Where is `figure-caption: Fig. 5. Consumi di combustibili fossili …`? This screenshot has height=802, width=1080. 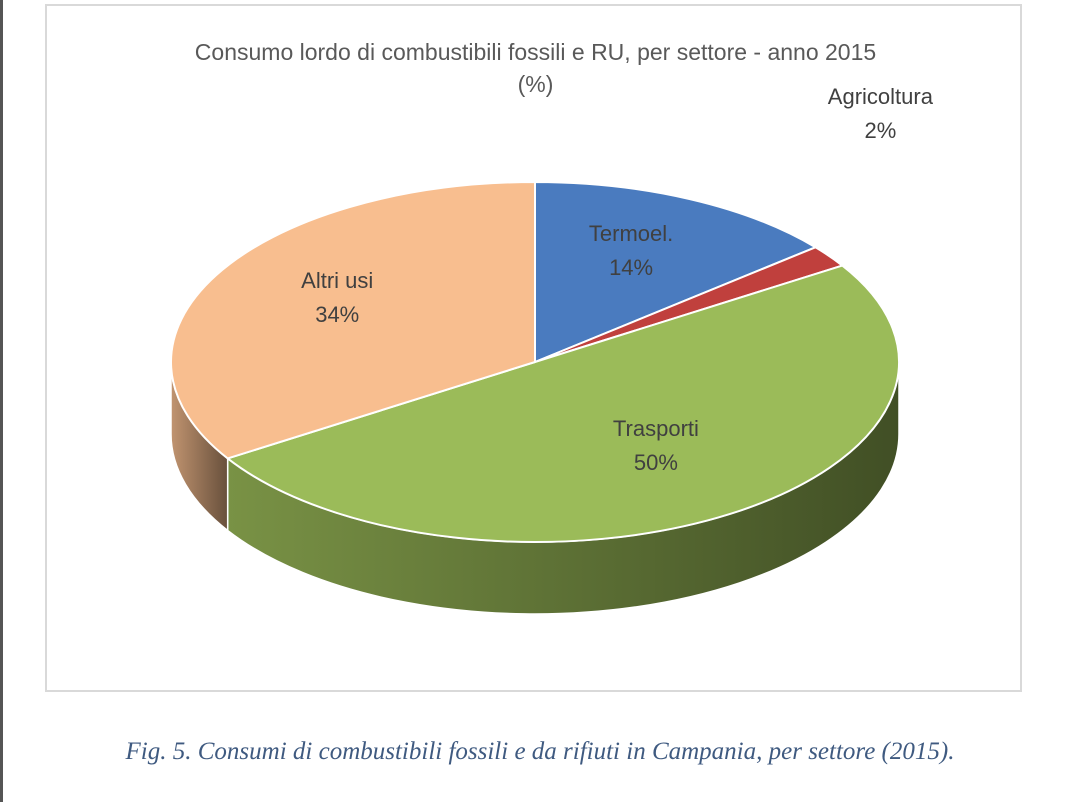 figure-caption: Fig. 5. Consumi di combustibili fossili … is located at coordinates (540, 751).